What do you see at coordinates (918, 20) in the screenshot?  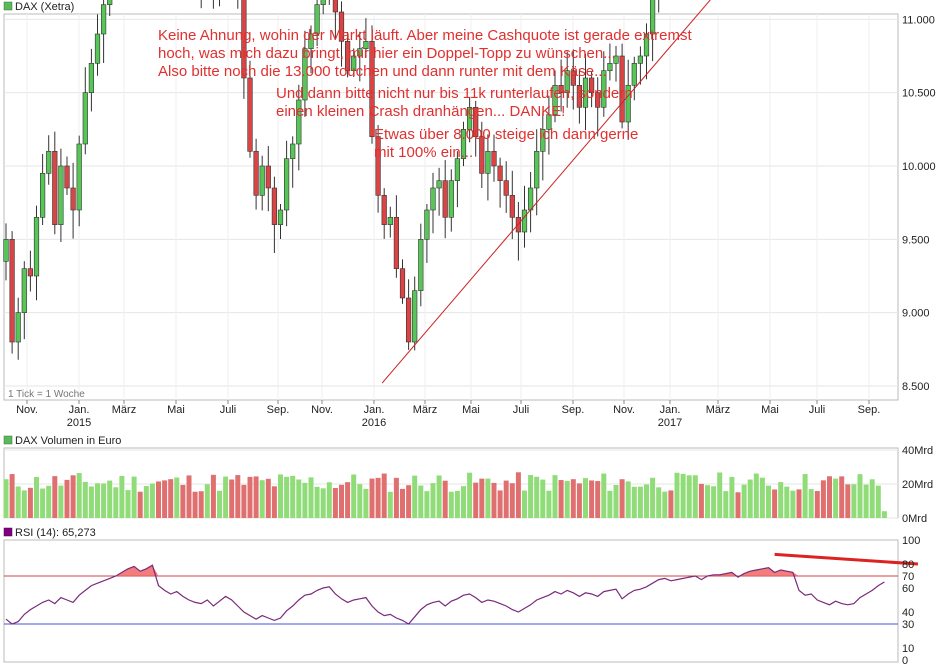 I see `price-y-tick: 11.000` at bounding box center [918, 20].